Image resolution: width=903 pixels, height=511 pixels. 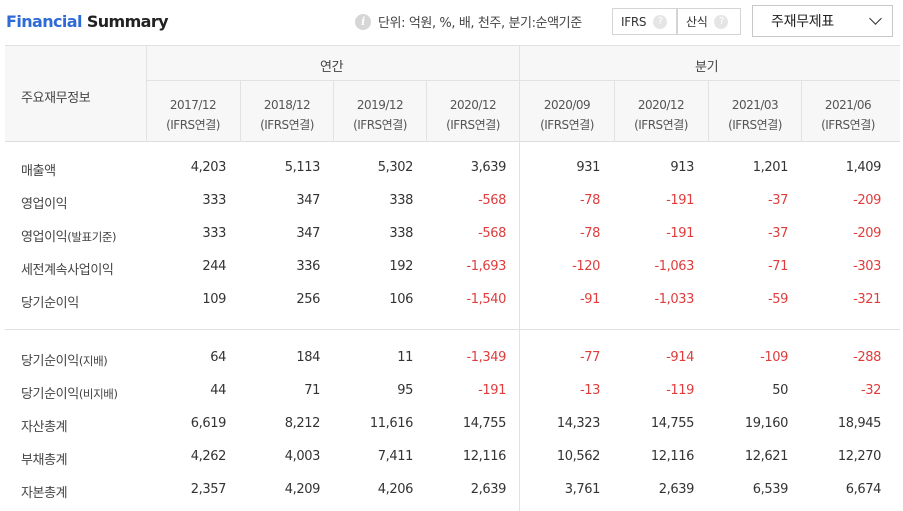 I want to click on table-cell: -59, so click(x=777, y=299).